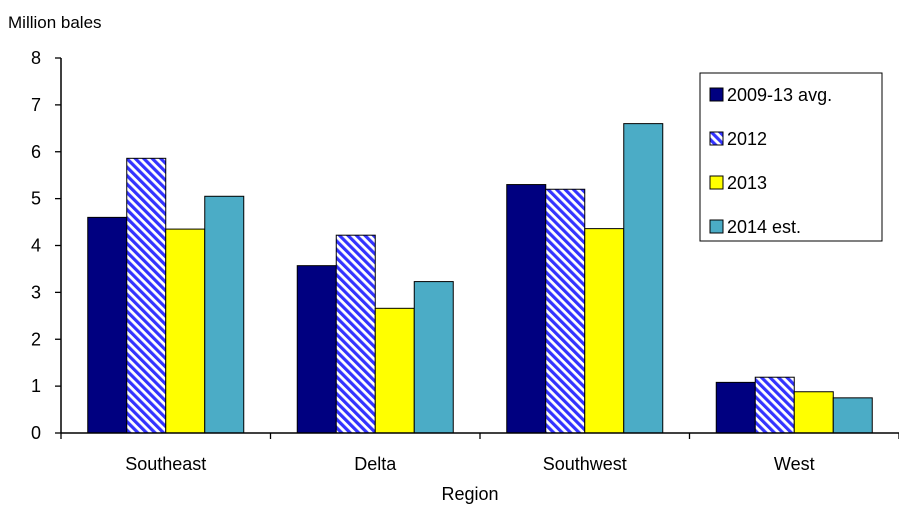 This screenshot has width=899, height=506. I want to click on bar-southeast-2013, so click(185, 331).